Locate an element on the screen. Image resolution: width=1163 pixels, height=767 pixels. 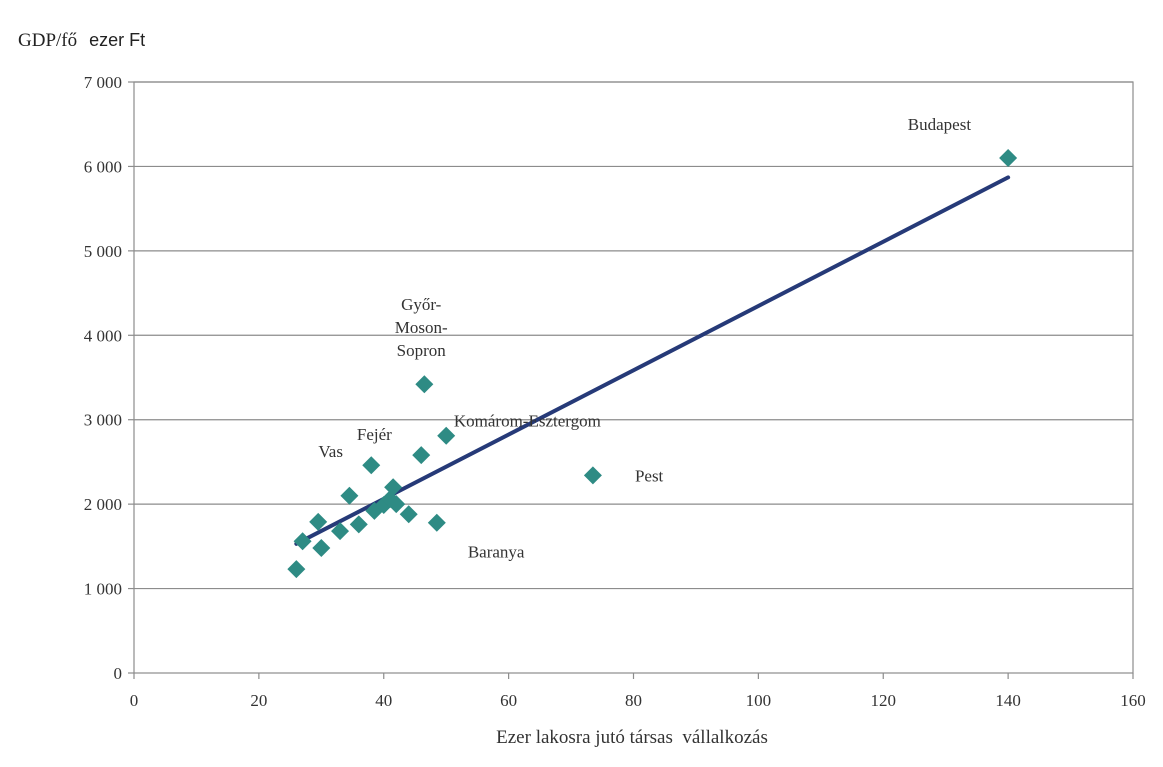
x-tick-label: 100 is located at coordinates (759, 700).